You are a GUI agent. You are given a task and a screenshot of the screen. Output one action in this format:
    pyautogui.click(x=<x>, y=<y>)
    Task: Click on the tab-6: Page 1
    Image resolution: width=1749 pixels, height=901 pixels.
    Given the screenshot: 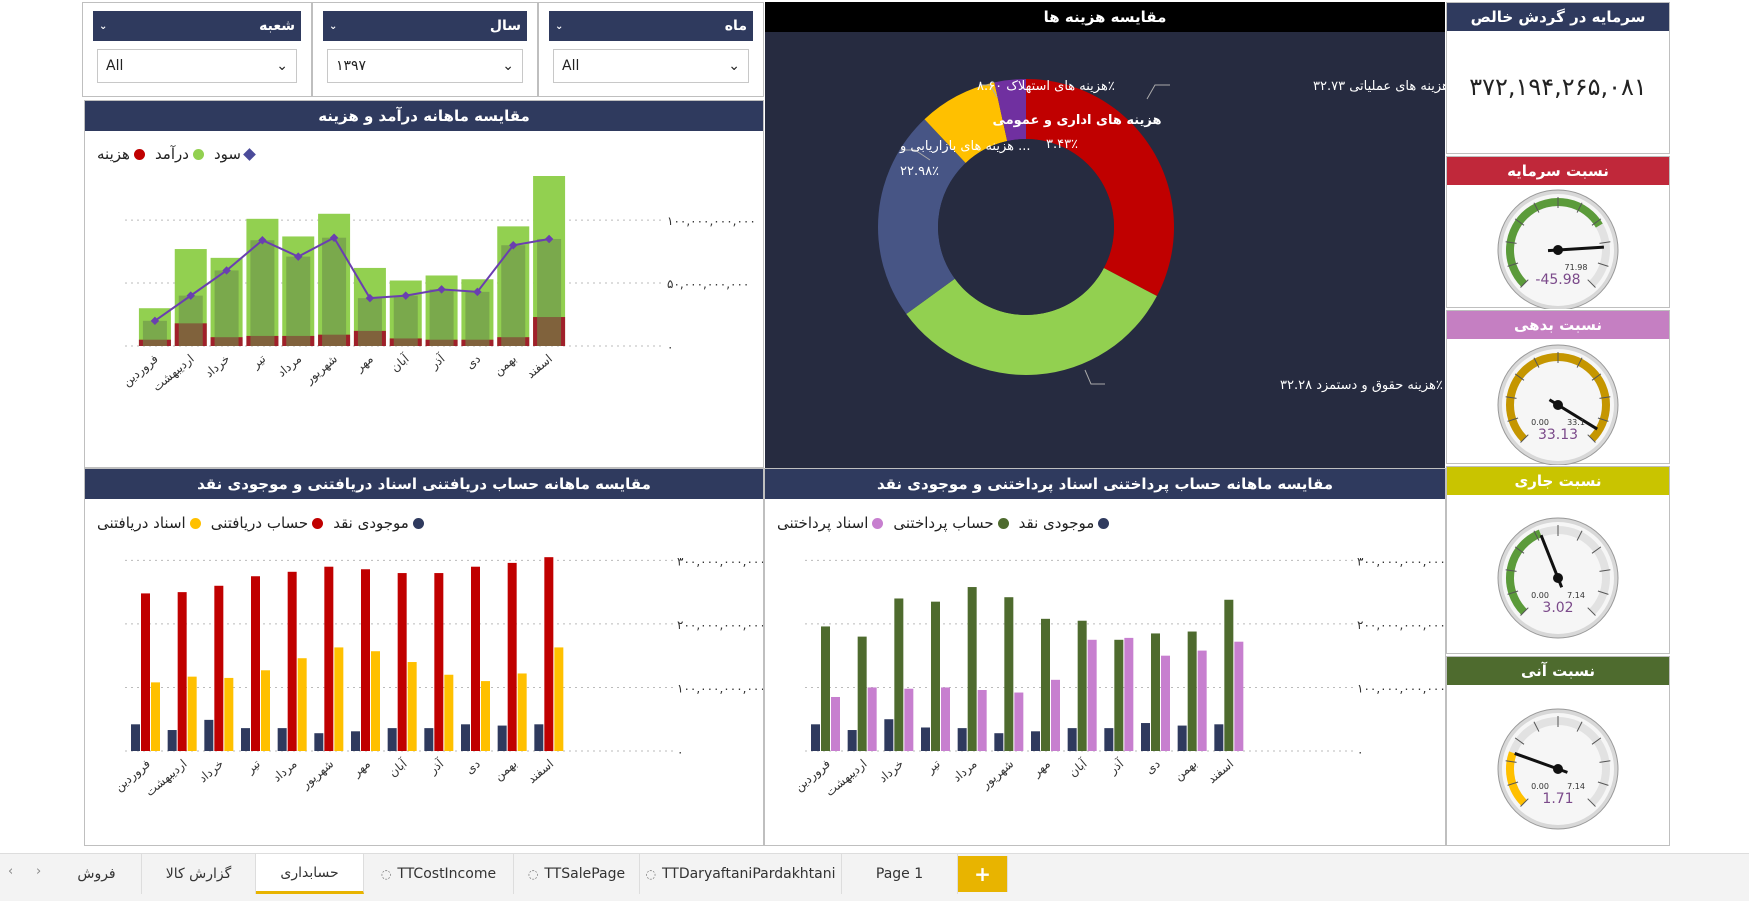 What is the action you would take?
    pyautogui.click(x=900, y=874)
    